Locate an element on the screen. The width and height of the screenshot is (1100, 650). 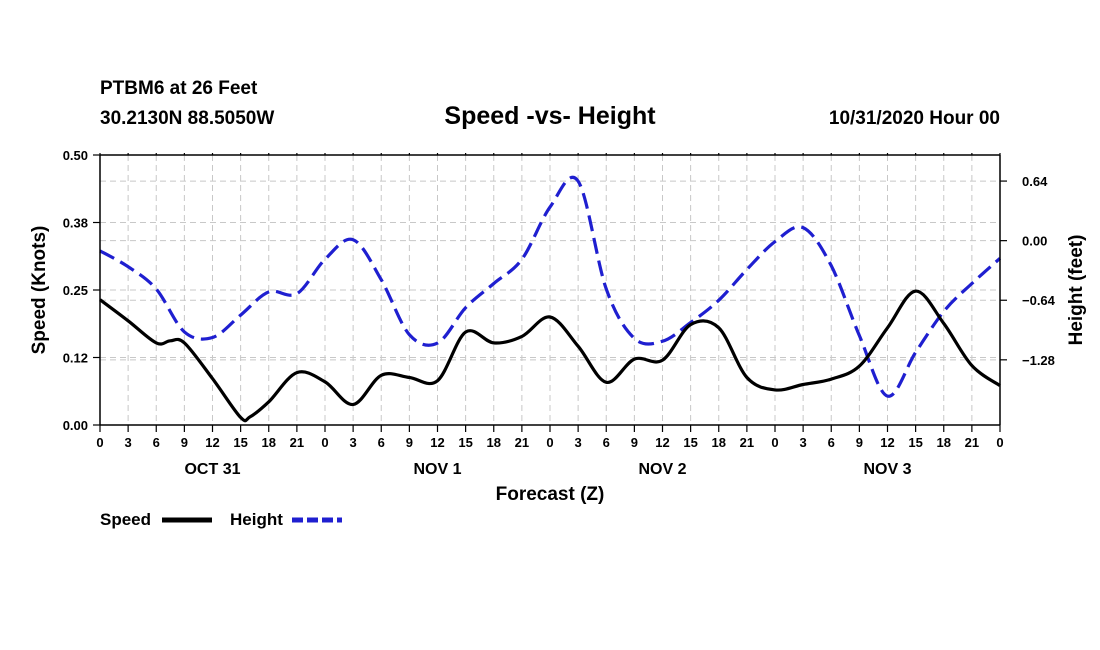
chart-date: 10/31/2020 Hour 00 is located at coordinates (914, 118).